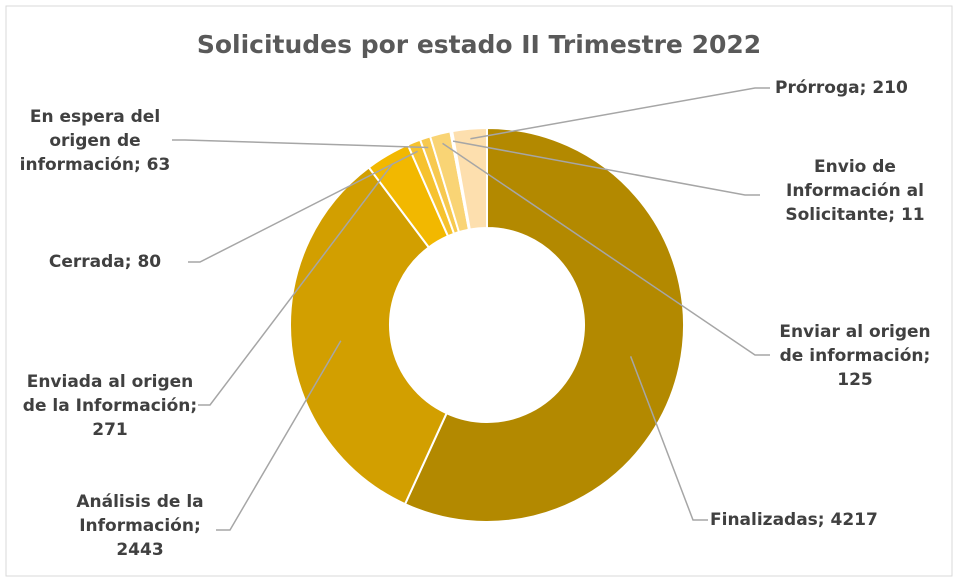  I want to click on label-value: 125, so click(855, 380).